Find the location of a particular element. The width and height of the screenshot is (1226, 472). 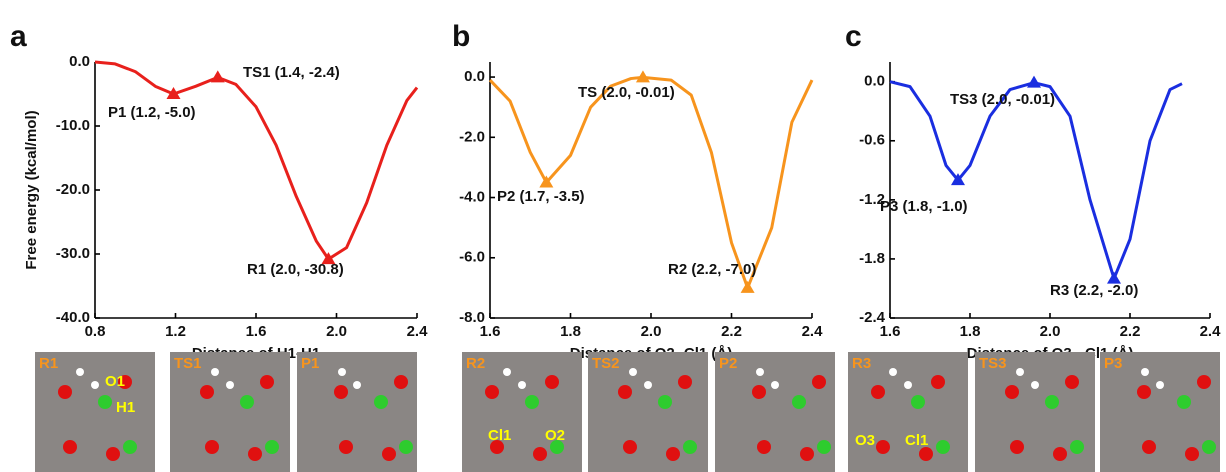

snapshot-label: TS3 is located at coordinates (993, 363).